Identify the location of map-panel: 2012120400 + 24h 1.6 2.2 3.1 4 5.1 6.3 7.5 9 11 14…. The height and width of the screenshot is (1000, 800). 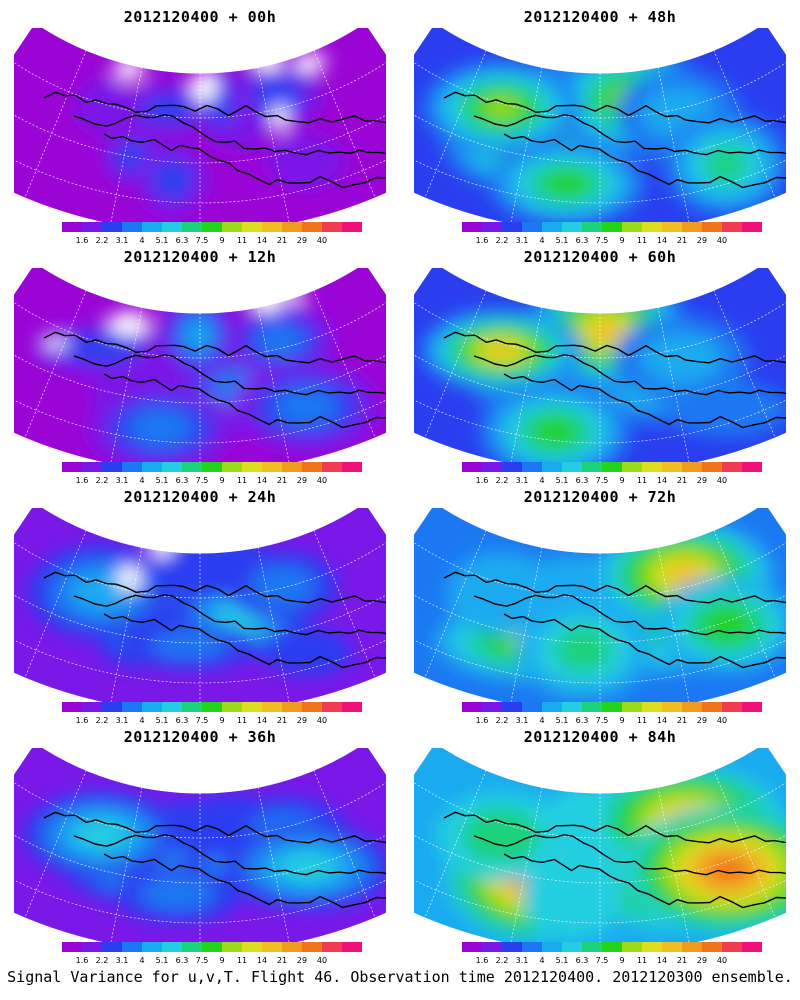
(200, 602).